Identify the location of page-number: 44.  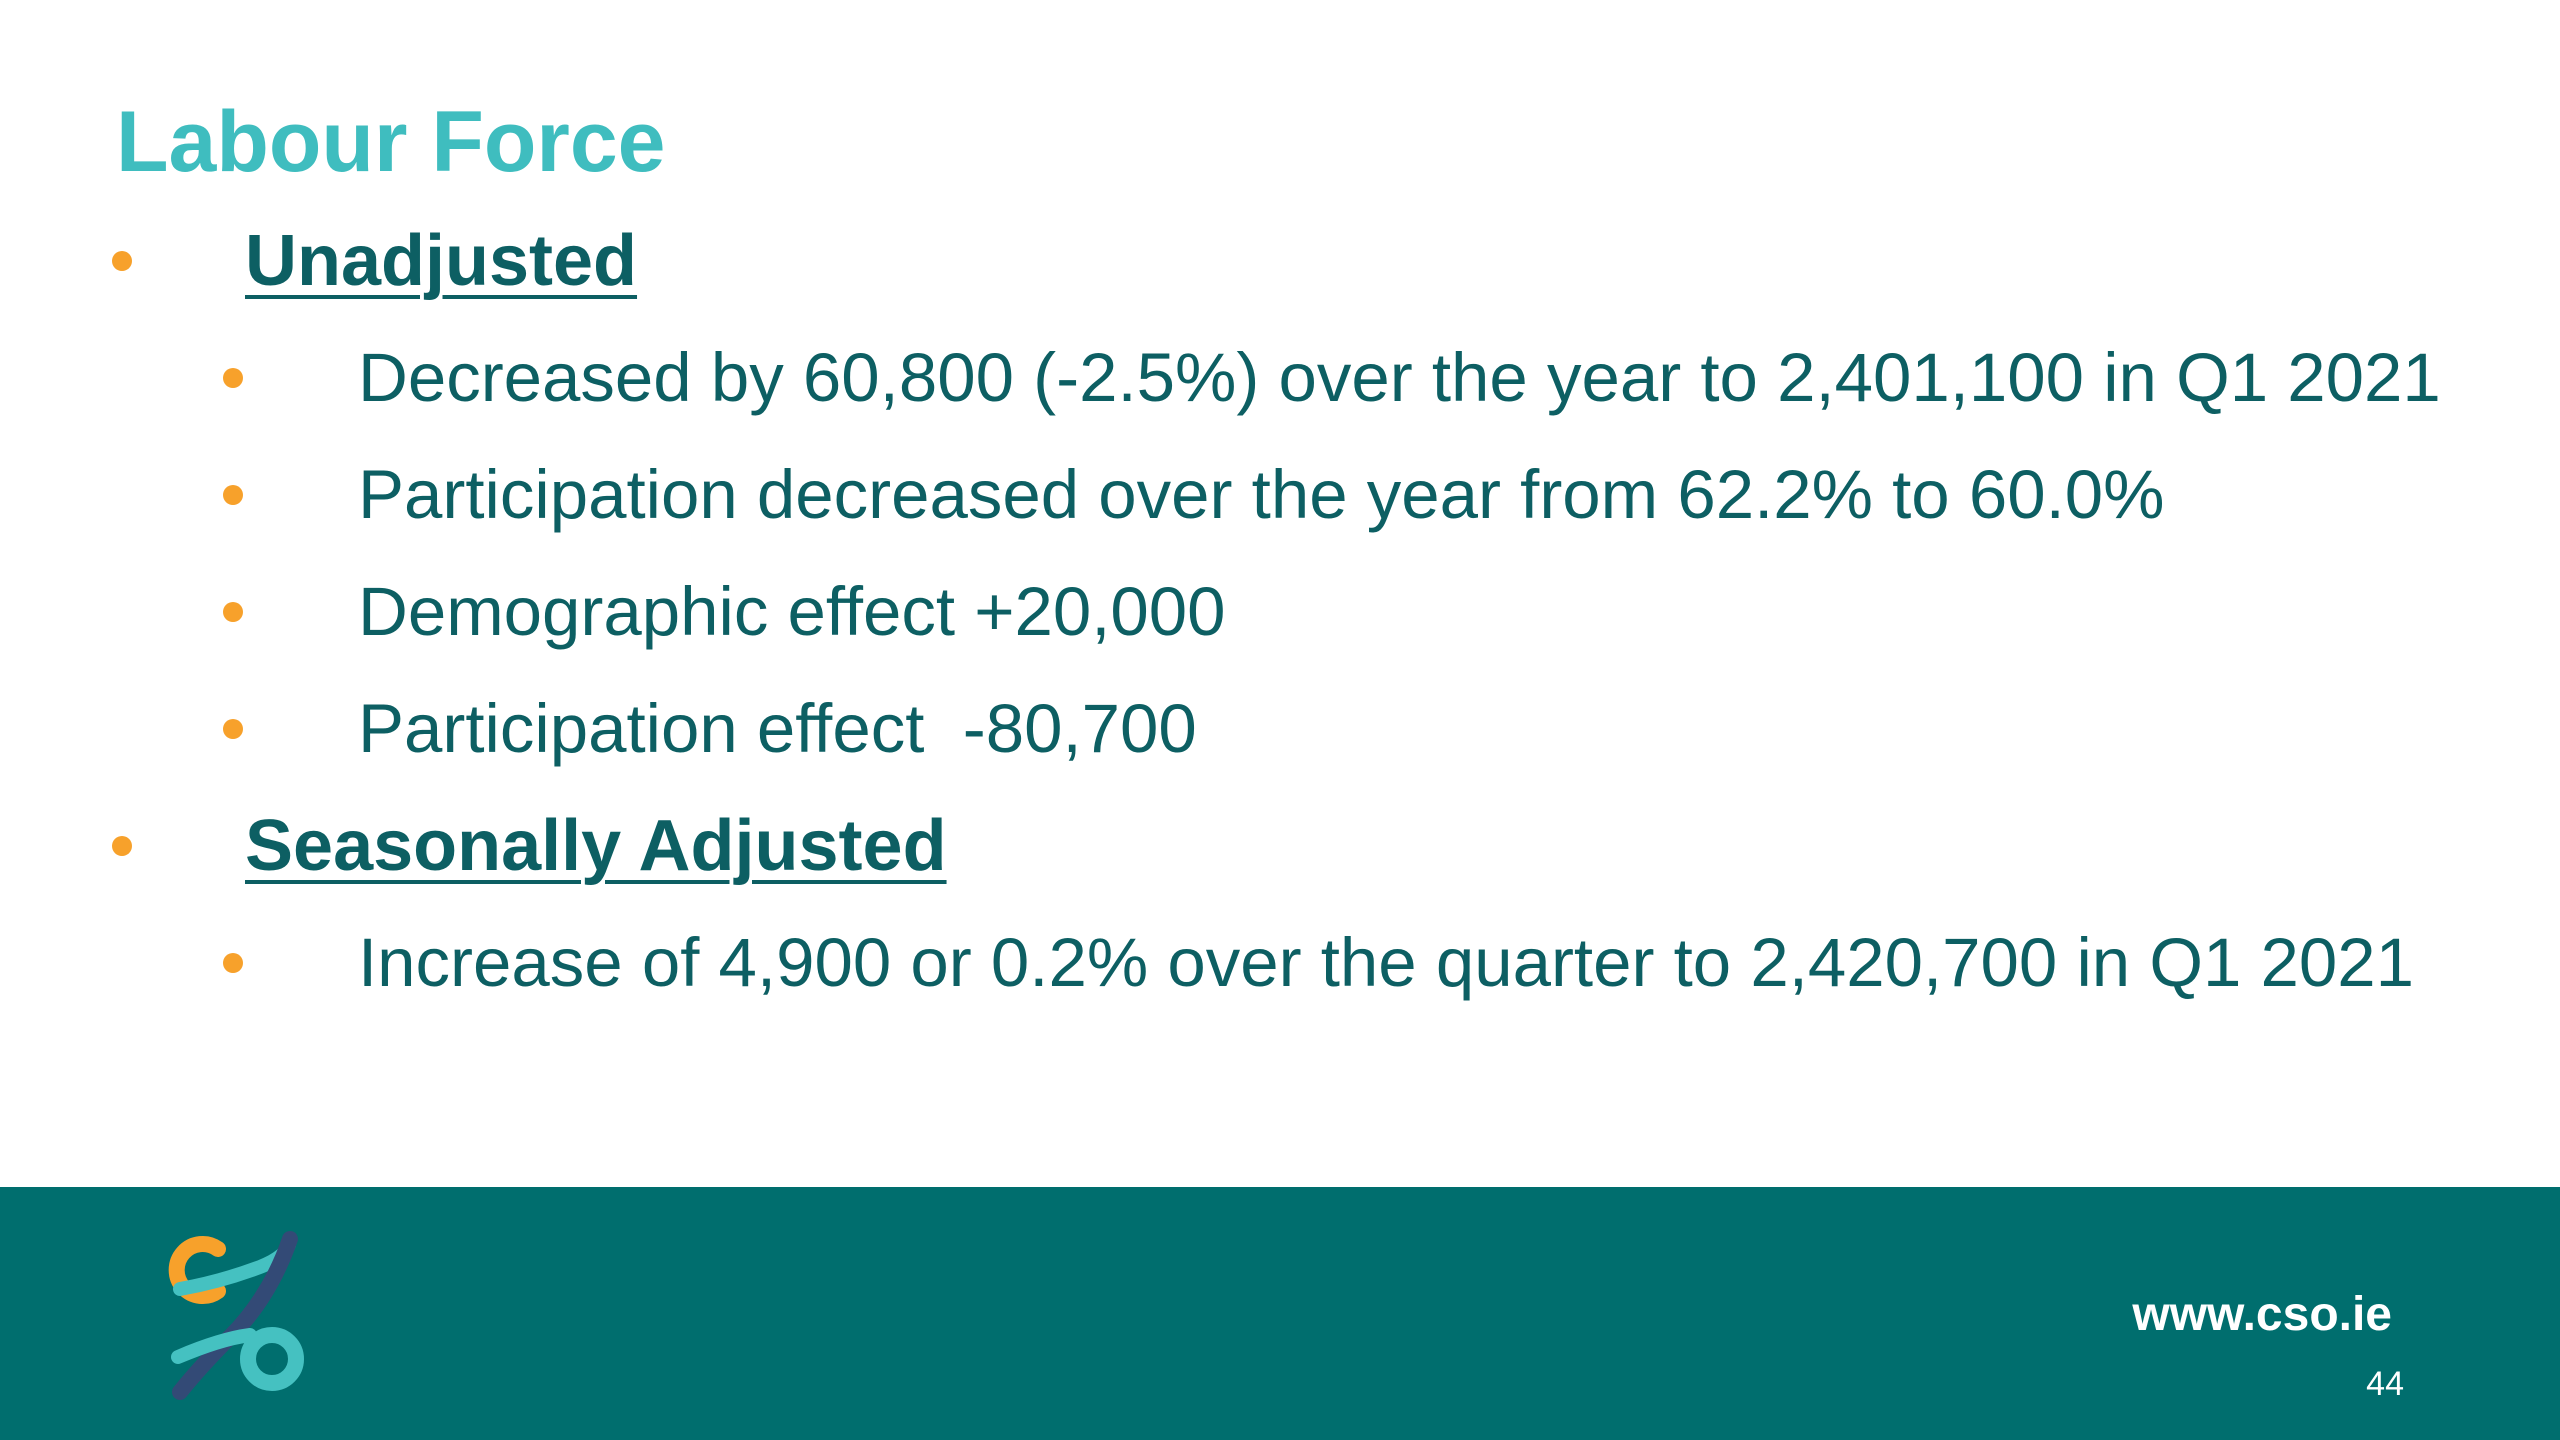
(2385, 1384).